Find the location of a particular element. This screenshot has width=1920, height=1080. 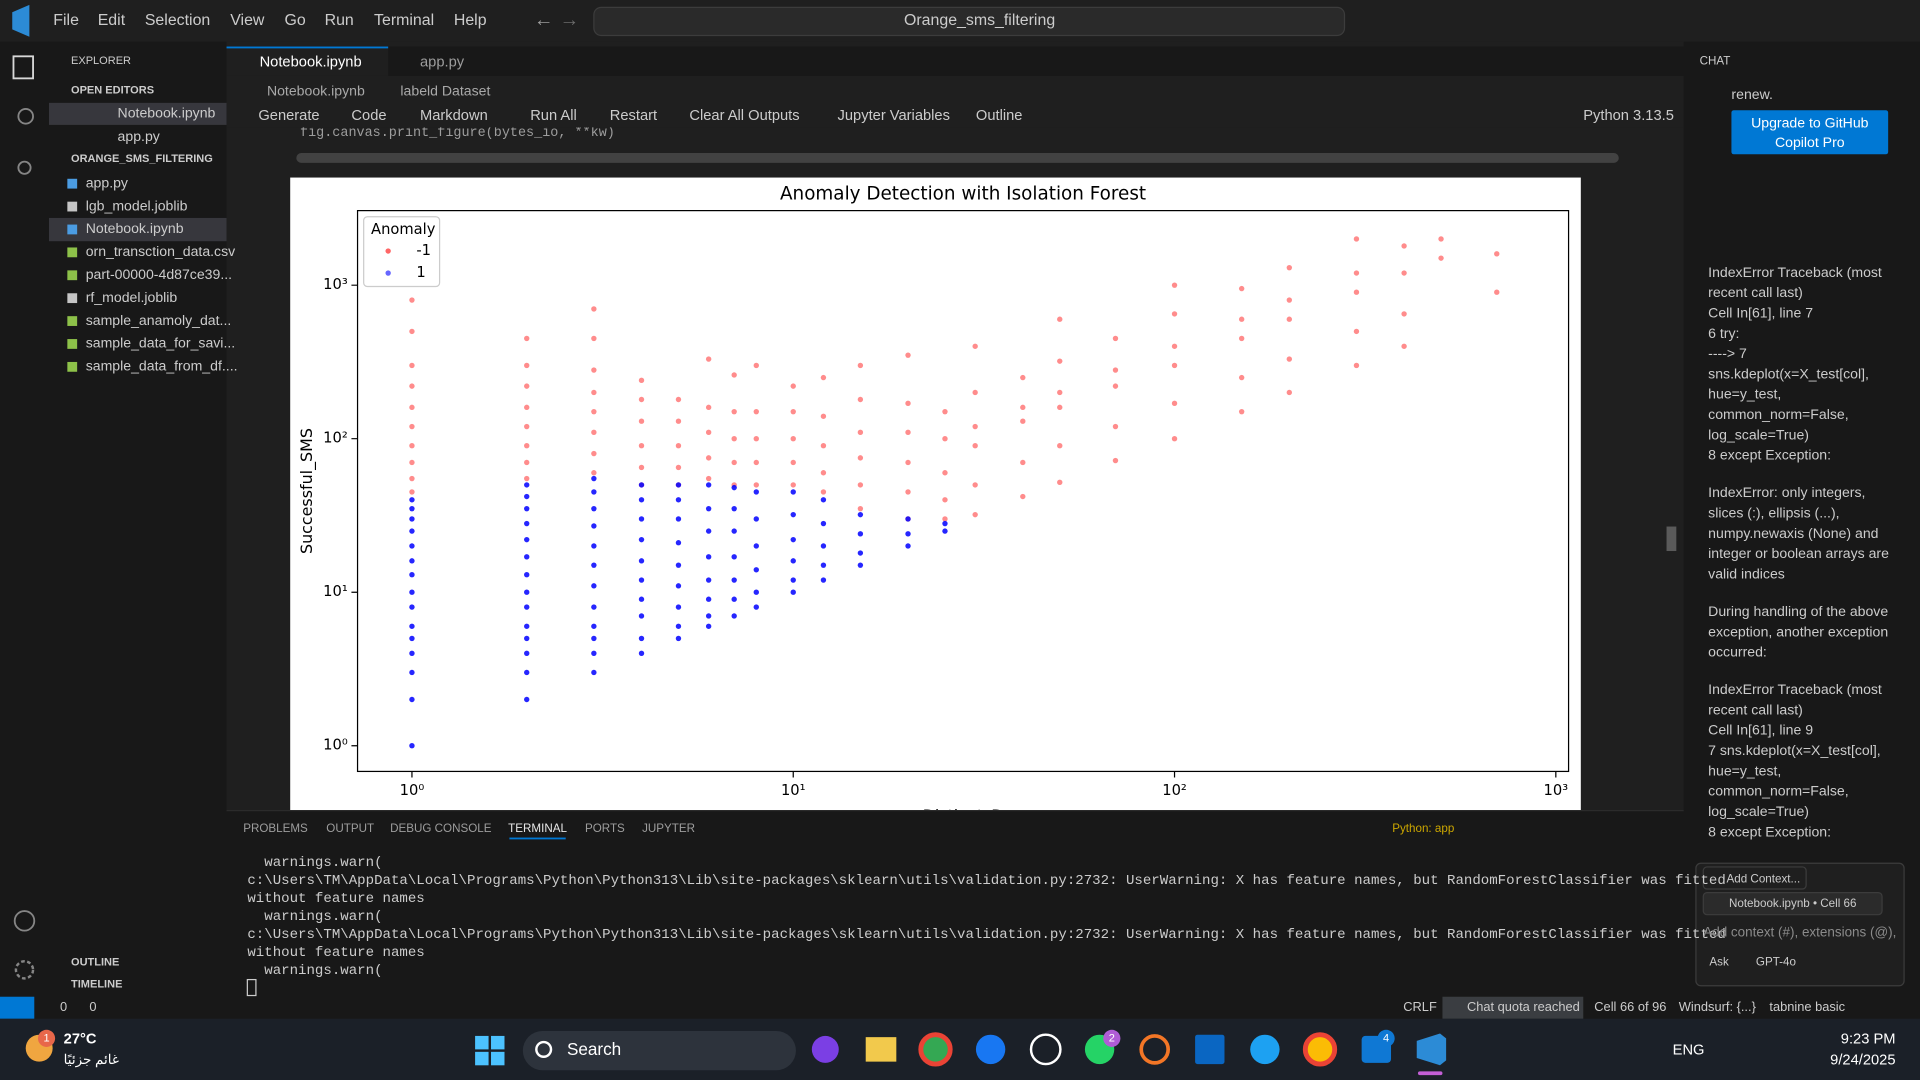

editor-tab: Notebook.ipynb is located at coordinates (311, 62).